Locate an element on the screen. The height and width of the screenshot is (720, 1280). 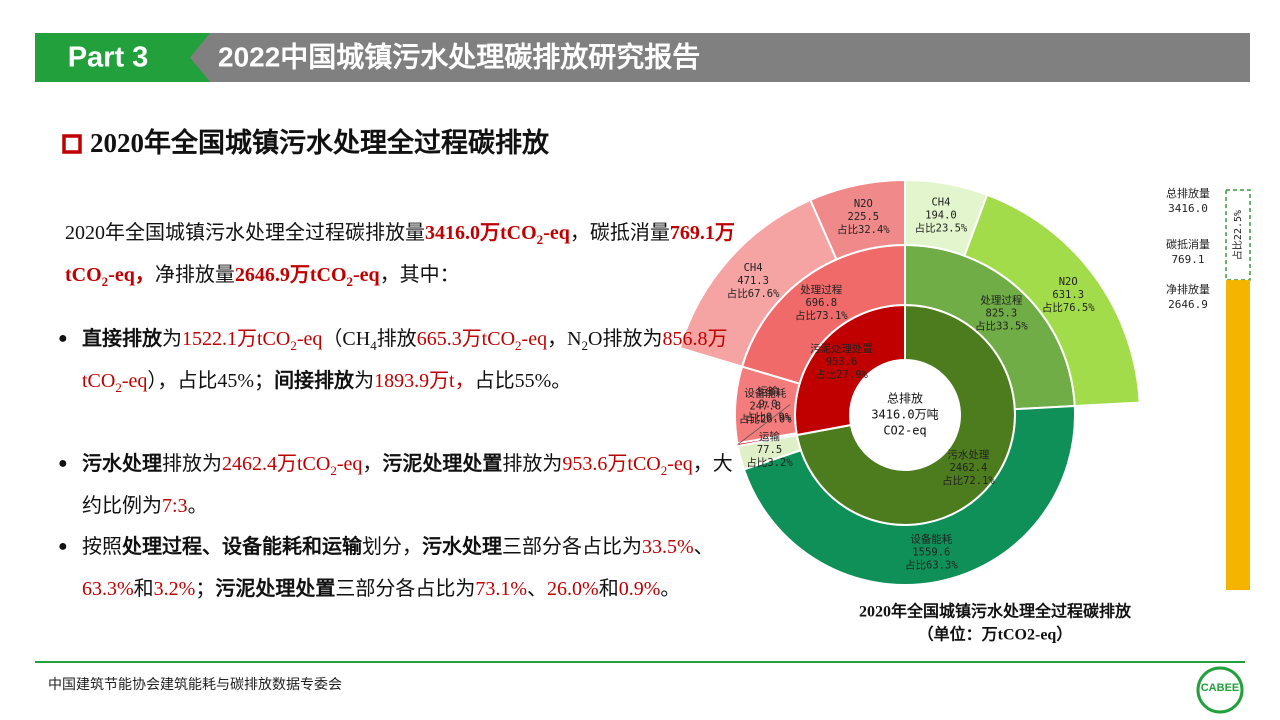
text-run: 排放为 is located at coordinates (192, 464).